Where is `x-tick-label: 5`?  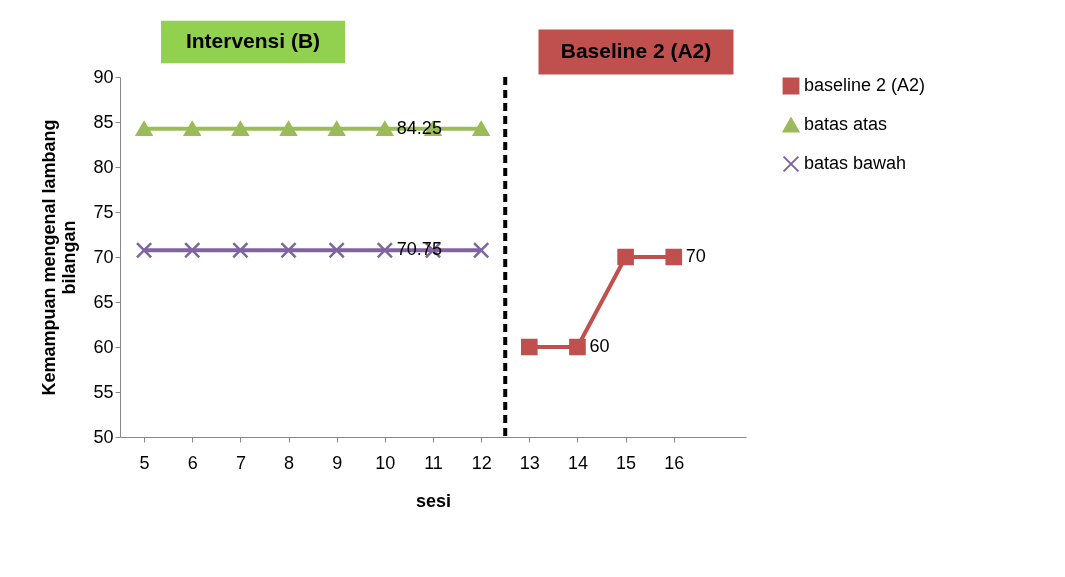 x-tick-label: 5 is located at coordinates (144, 462).